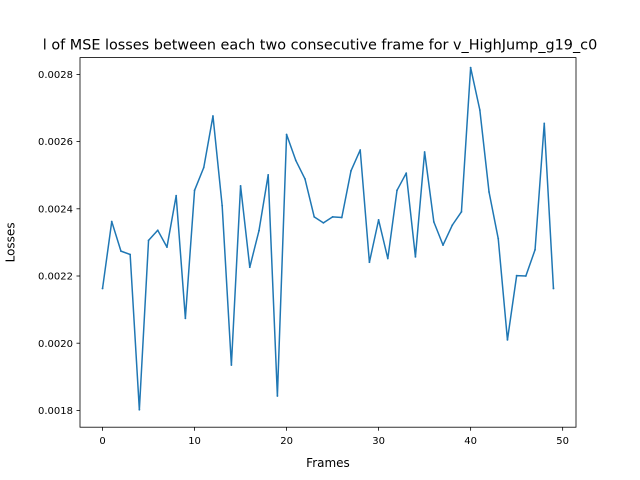 This screenshot has height=480, width=640. I want to click on y-axis-ticks: 0.0018 0.0020 0.0022 0.0024 0.0026 0.0028, so click(59, 243).